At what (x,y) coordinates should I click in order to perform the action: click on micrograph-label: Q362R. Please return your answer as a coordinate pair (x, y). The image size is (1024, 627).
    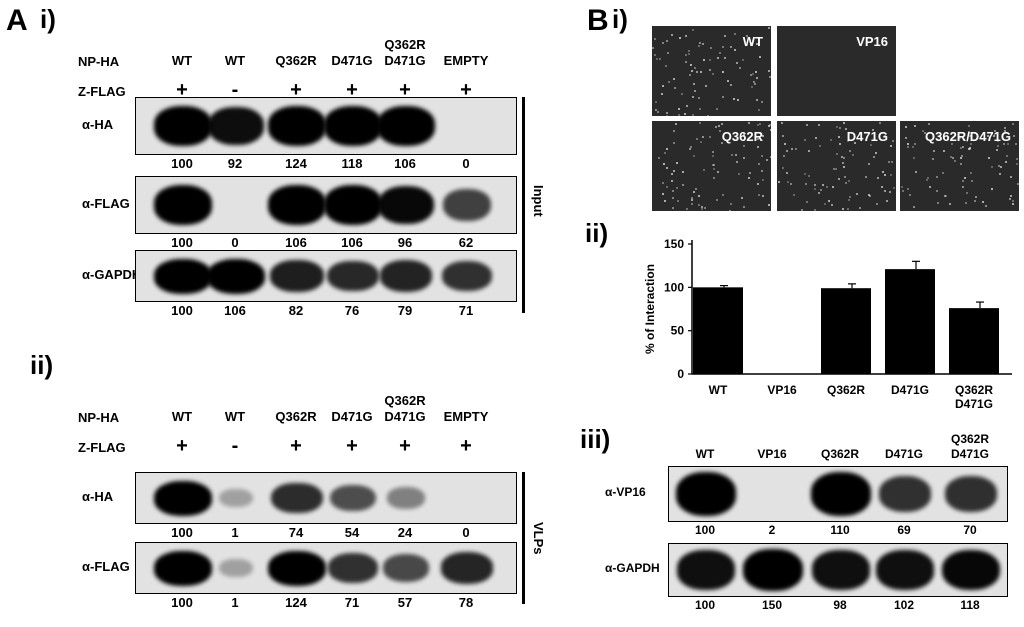
    Looking at the image, I should click on (742, 136).